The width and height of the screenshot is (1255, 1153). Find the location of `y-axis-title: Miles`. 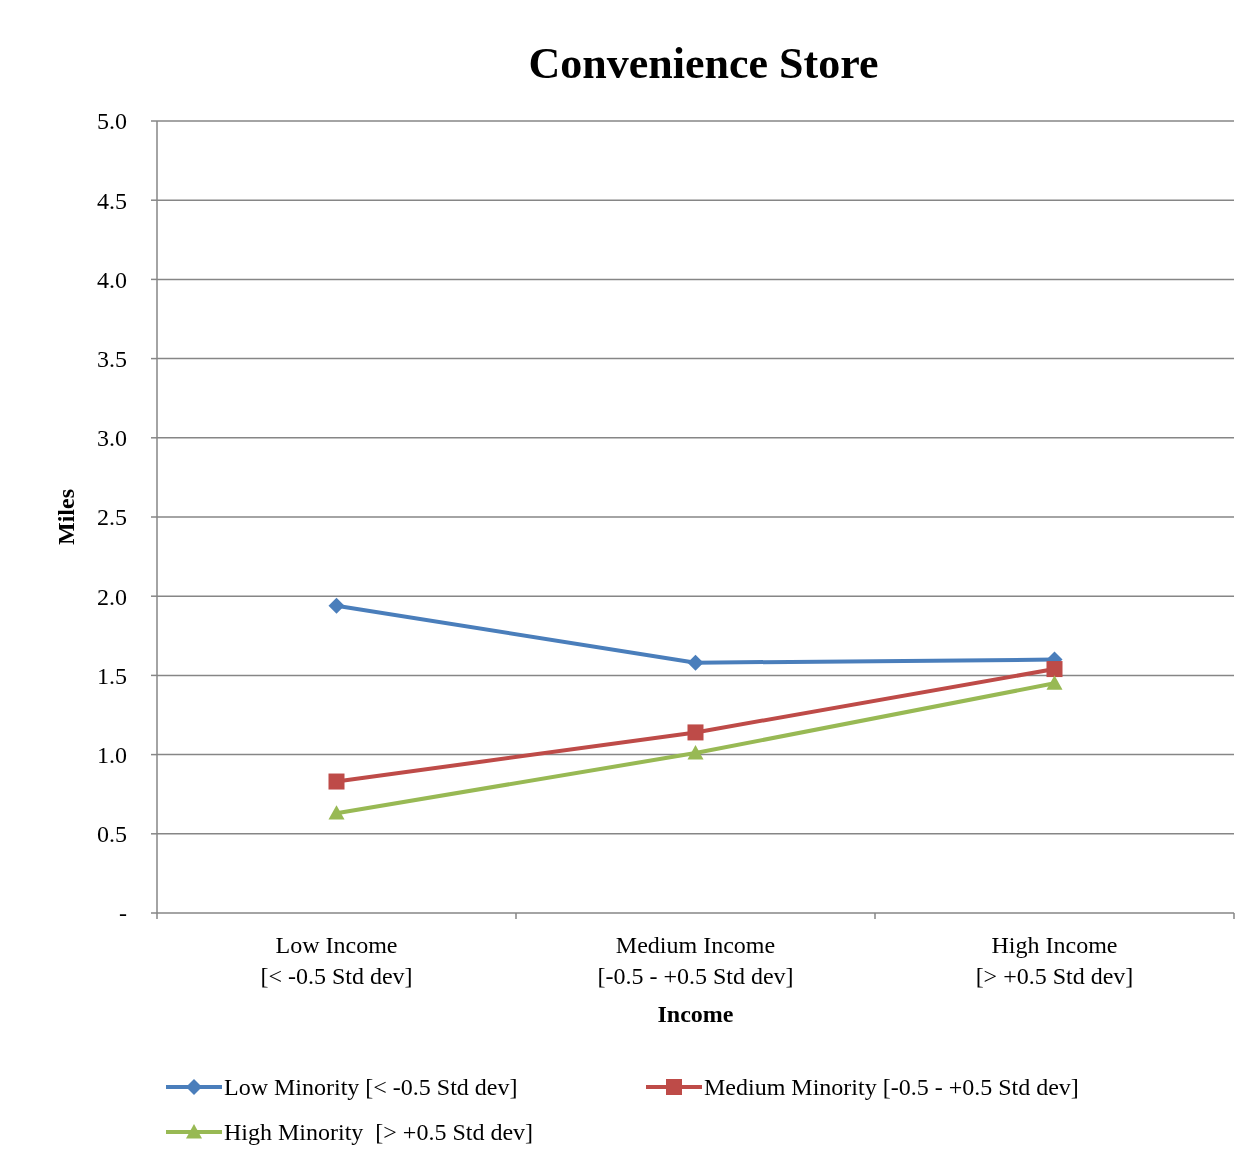

y-axis-title: Miles is located at coordinates (66, 517).